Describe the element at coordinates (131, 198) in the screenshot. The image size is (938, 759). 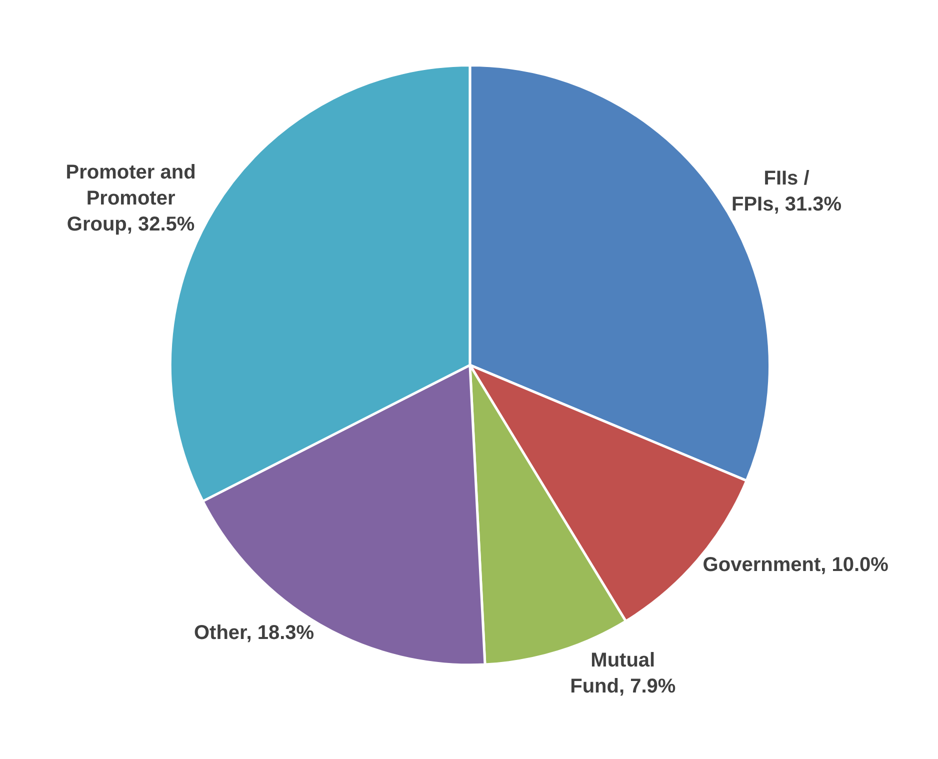
I see `slice-label: Promoter and Promoter Group, 32.5%` at that location.